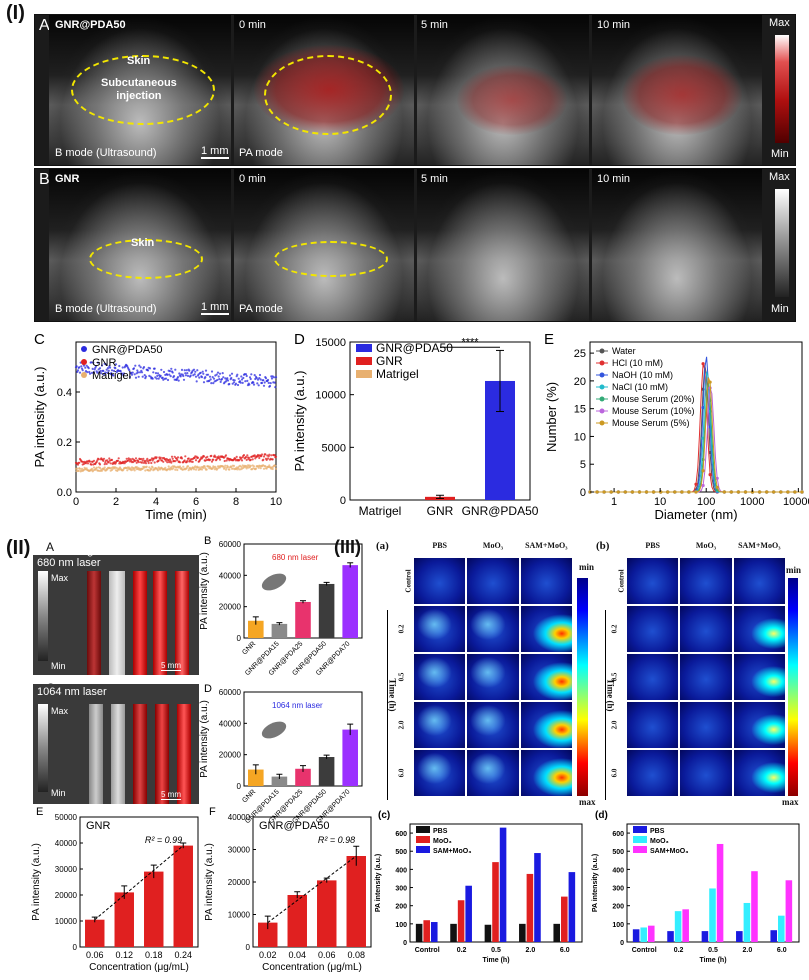 The height and width of the screenshot is (980, 809). Describe the element at coordinates (706, 502) in the screenshot. I see `x-tick-label: 100` at that location.